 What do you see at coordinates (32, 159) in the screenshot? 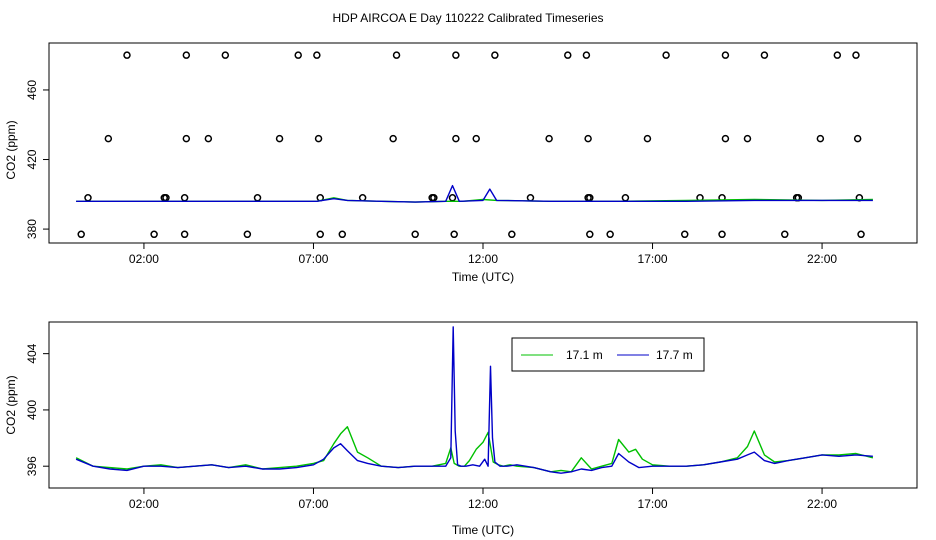
I see `y-tick-label: 420` at bounding box center [32, 159].